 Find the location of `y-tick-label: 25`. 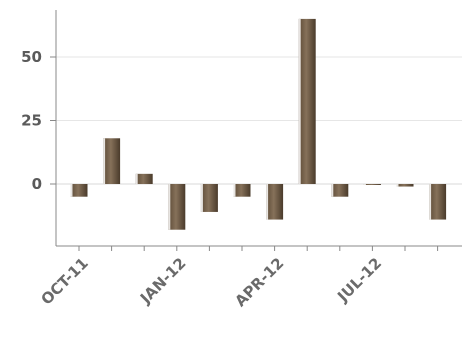

y-tick-label: 25 is located at coordinates (31, 121).